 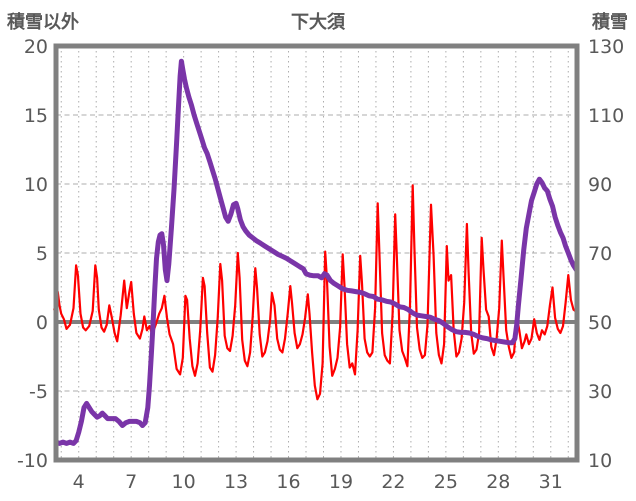 What do you see at coordinates (36, 185) in the screenshot?
I see `left-axis-tick-label: 10` at bounding box center [36, 185].